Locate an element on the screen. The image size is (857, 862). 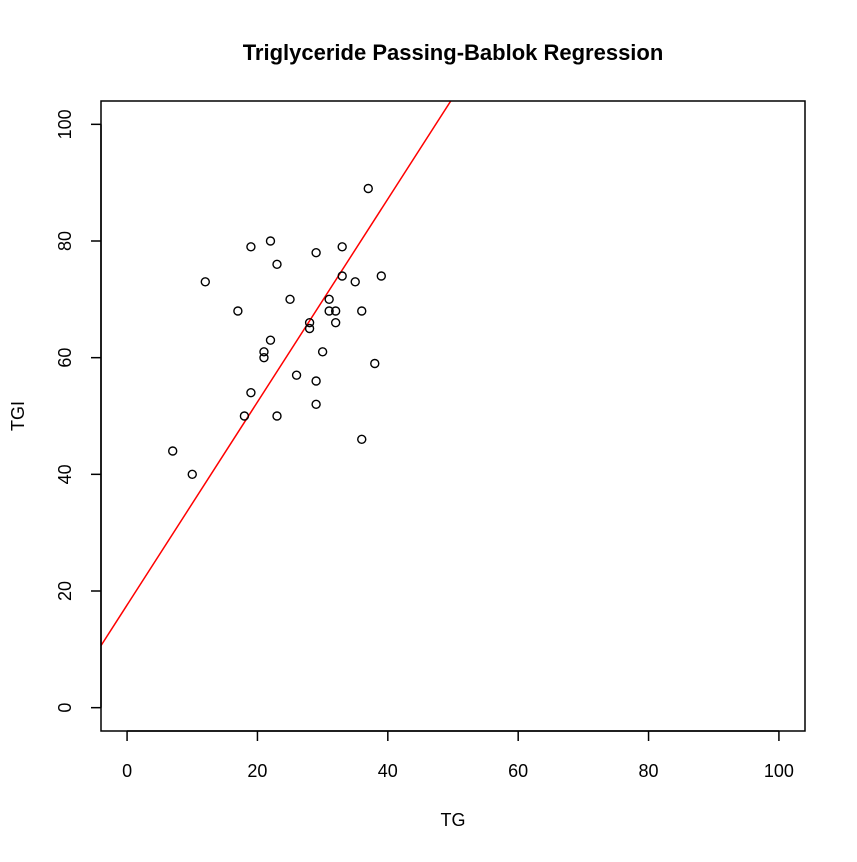
y-axis: 0 20 40 60 80 100 is located at coordinates (78, 411).